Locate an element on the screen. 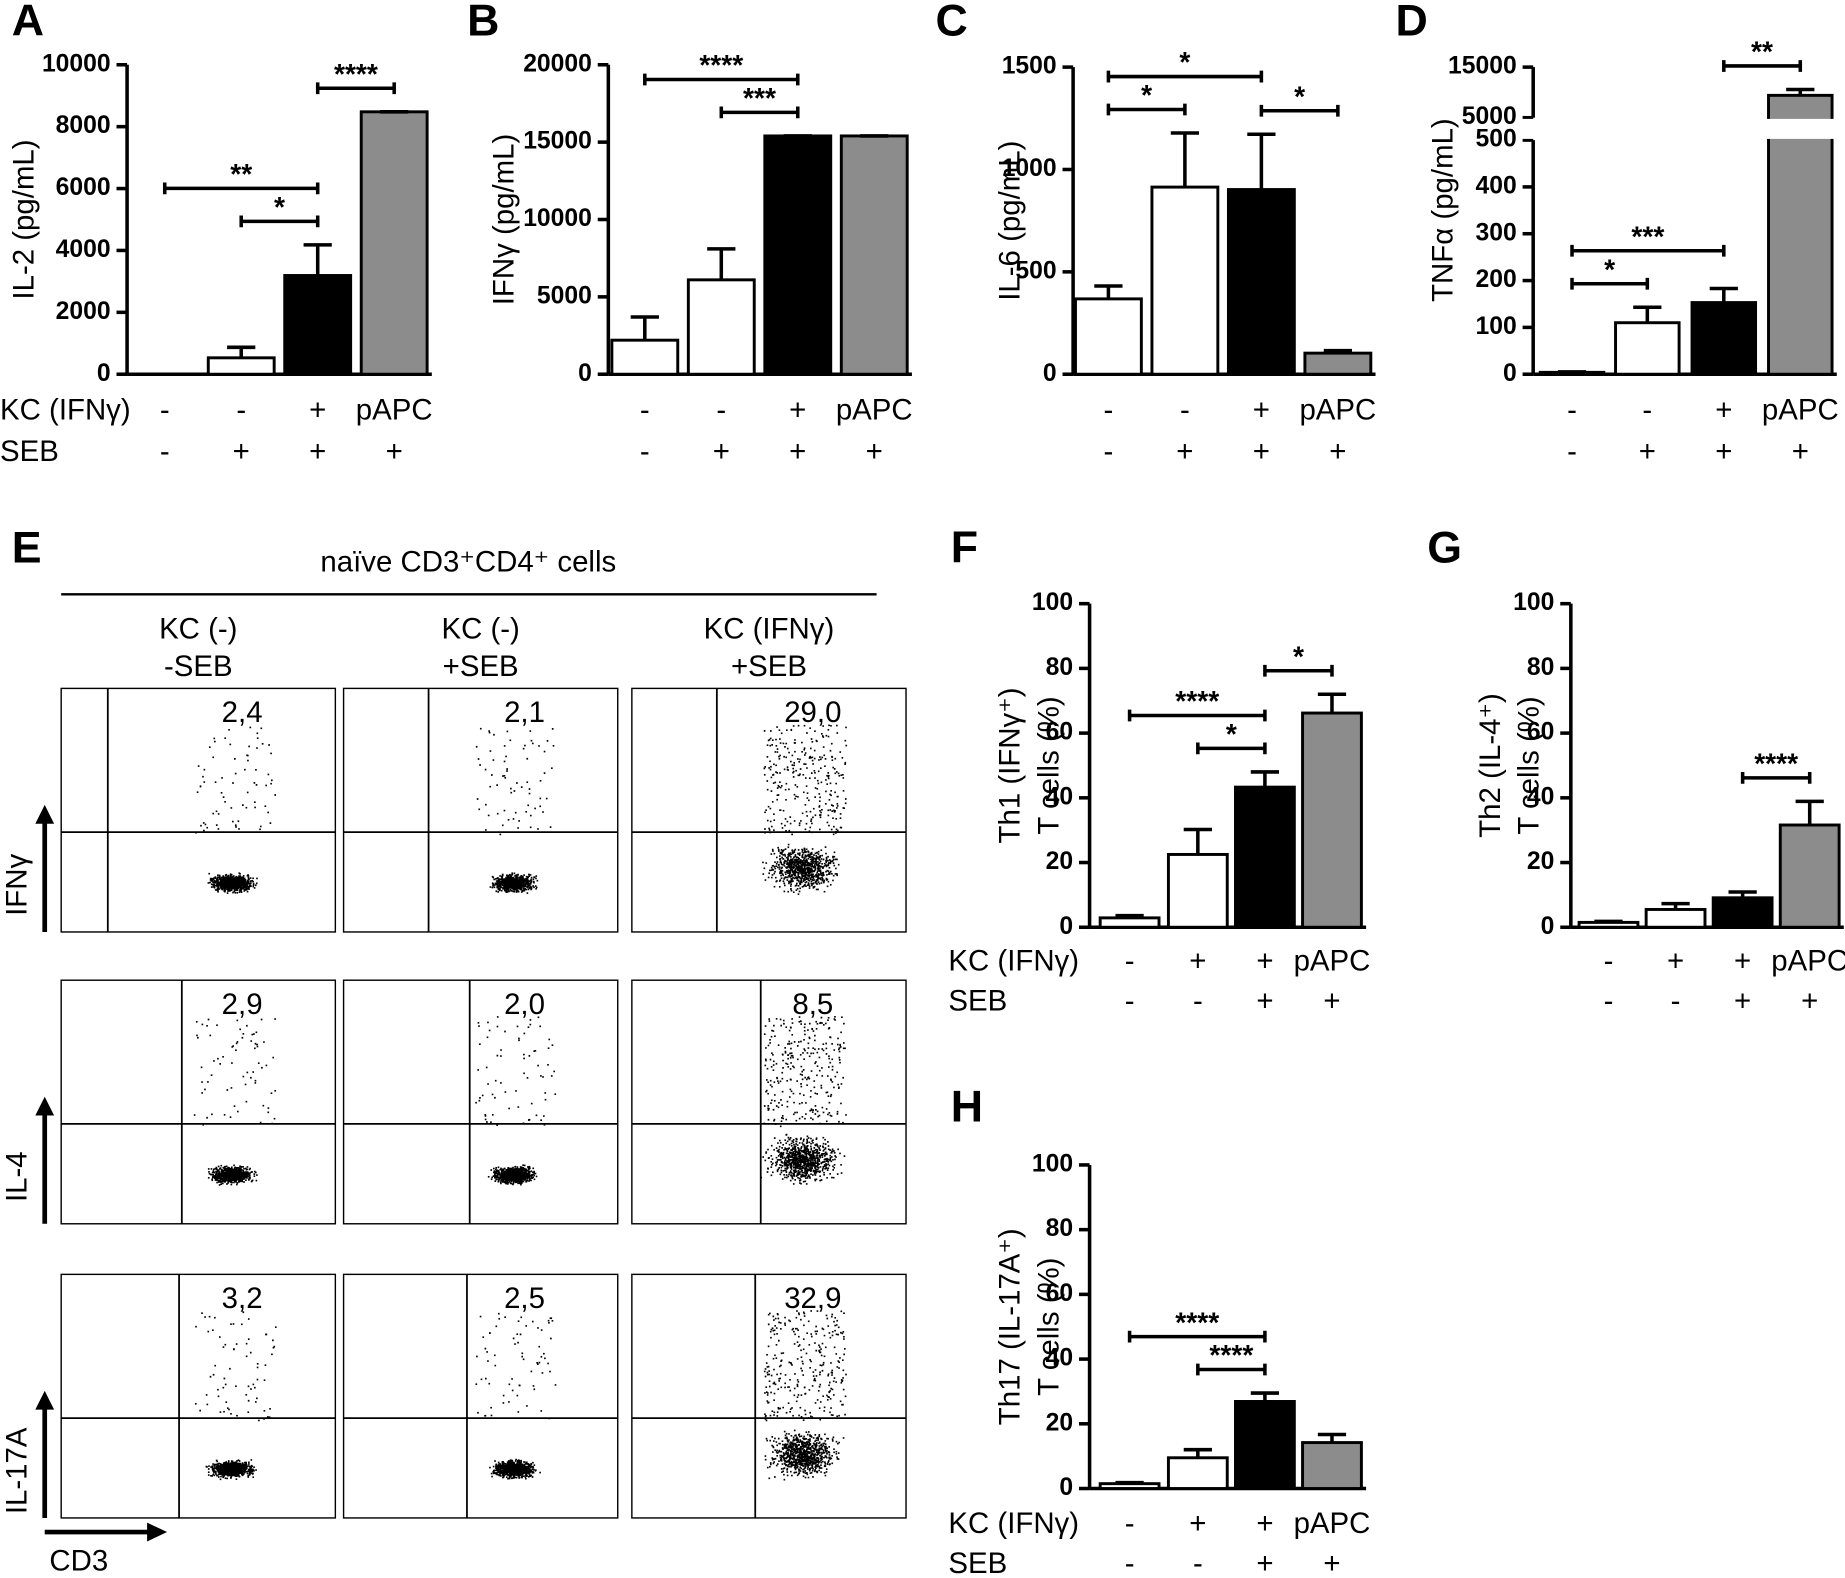  significance-label: ** is located at coordinates (241, 174).